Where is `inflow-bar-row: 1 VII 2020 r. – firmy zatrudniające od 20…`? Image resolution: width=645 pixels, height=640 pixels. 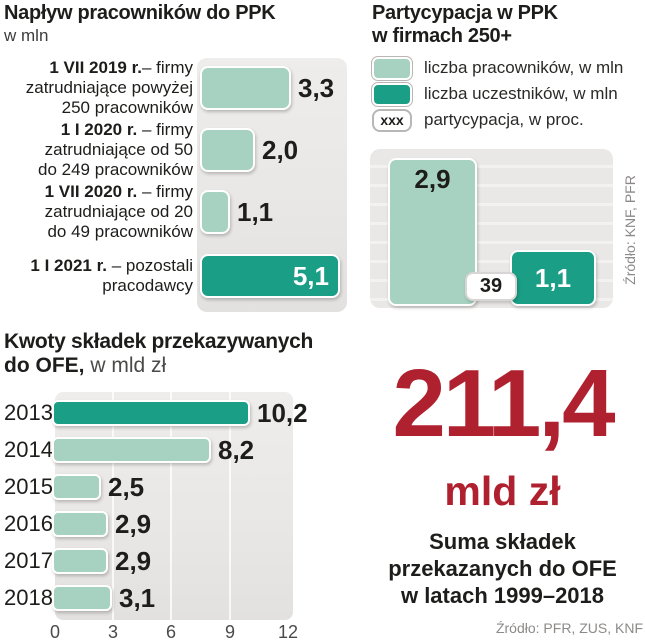 inflow-bar-row: 1 VII 2020 r. – firmy zatrudniające od 20… is located at coordinates (137, 212).